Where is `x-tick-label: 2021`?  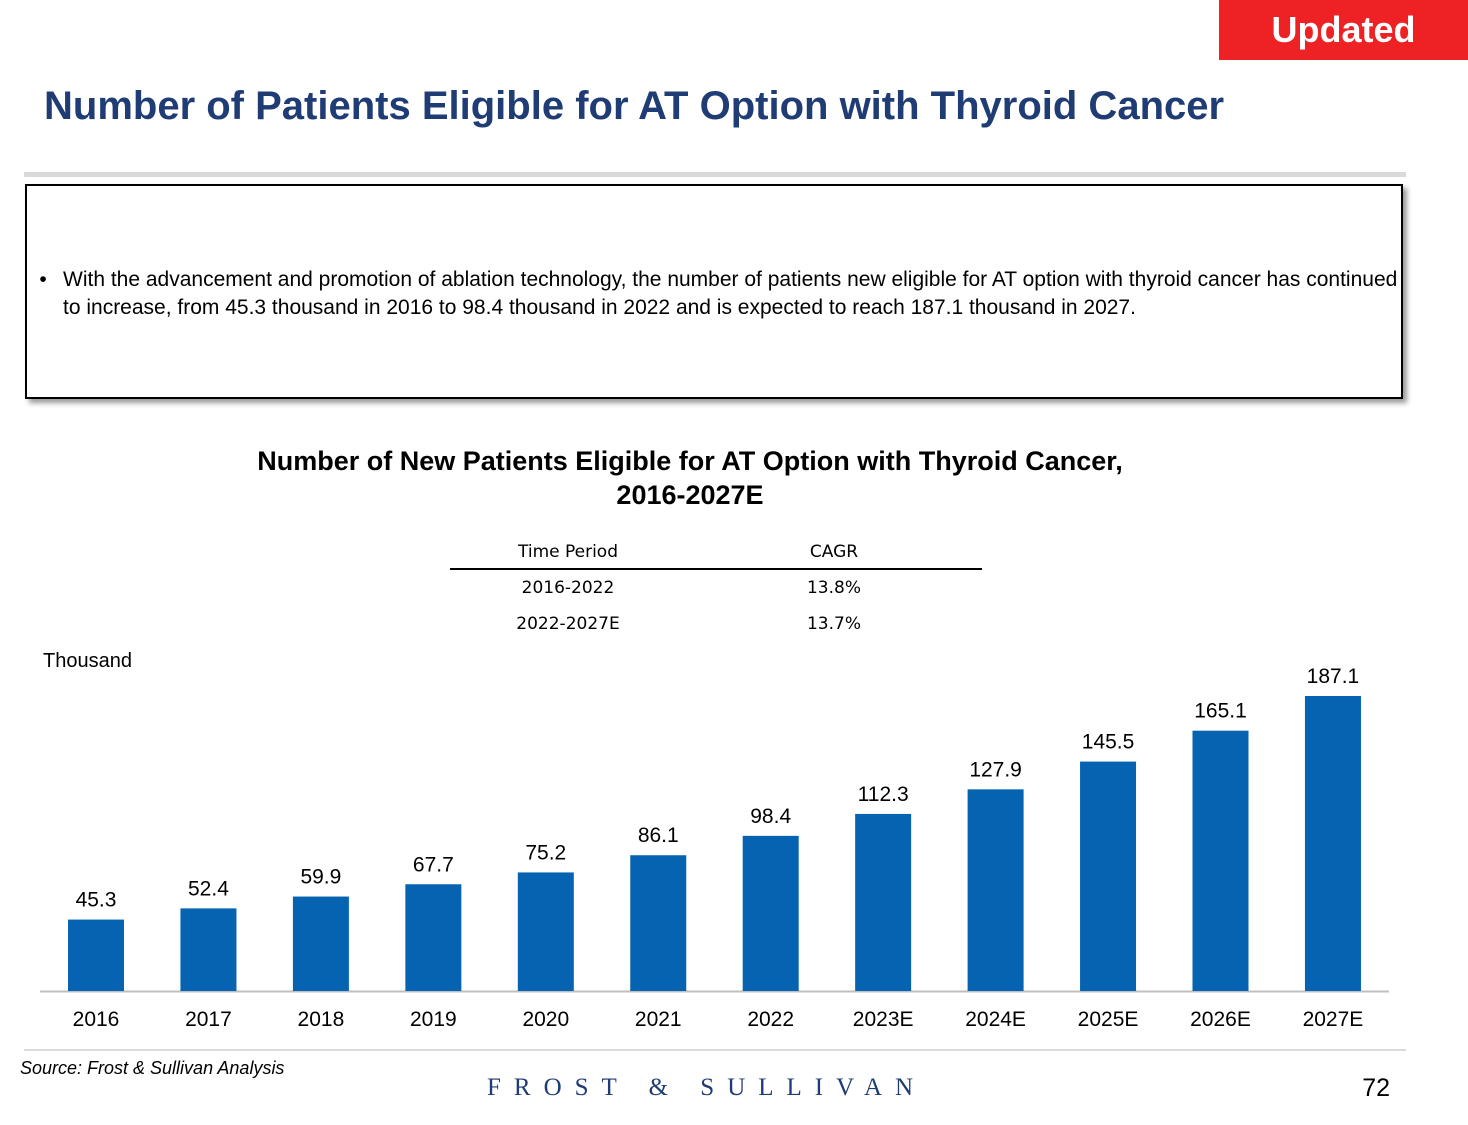 x-tick-label: 2021 is located at coordinates (658, 1019).